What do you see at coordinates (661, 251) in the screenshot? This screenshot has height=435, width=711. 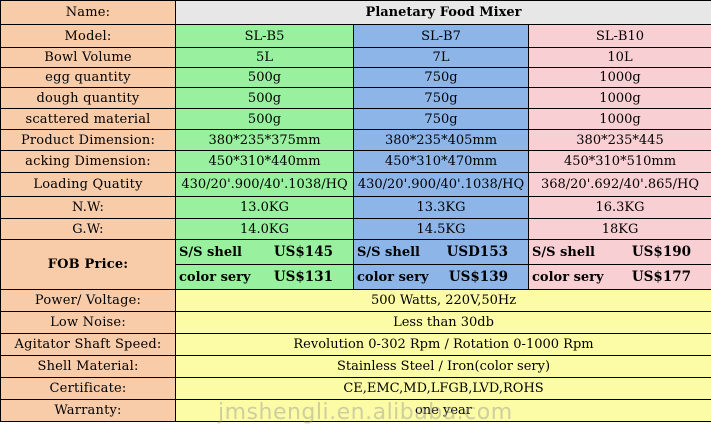 I see `fob-ss-value: US$190` at bounding box center [661, 251].